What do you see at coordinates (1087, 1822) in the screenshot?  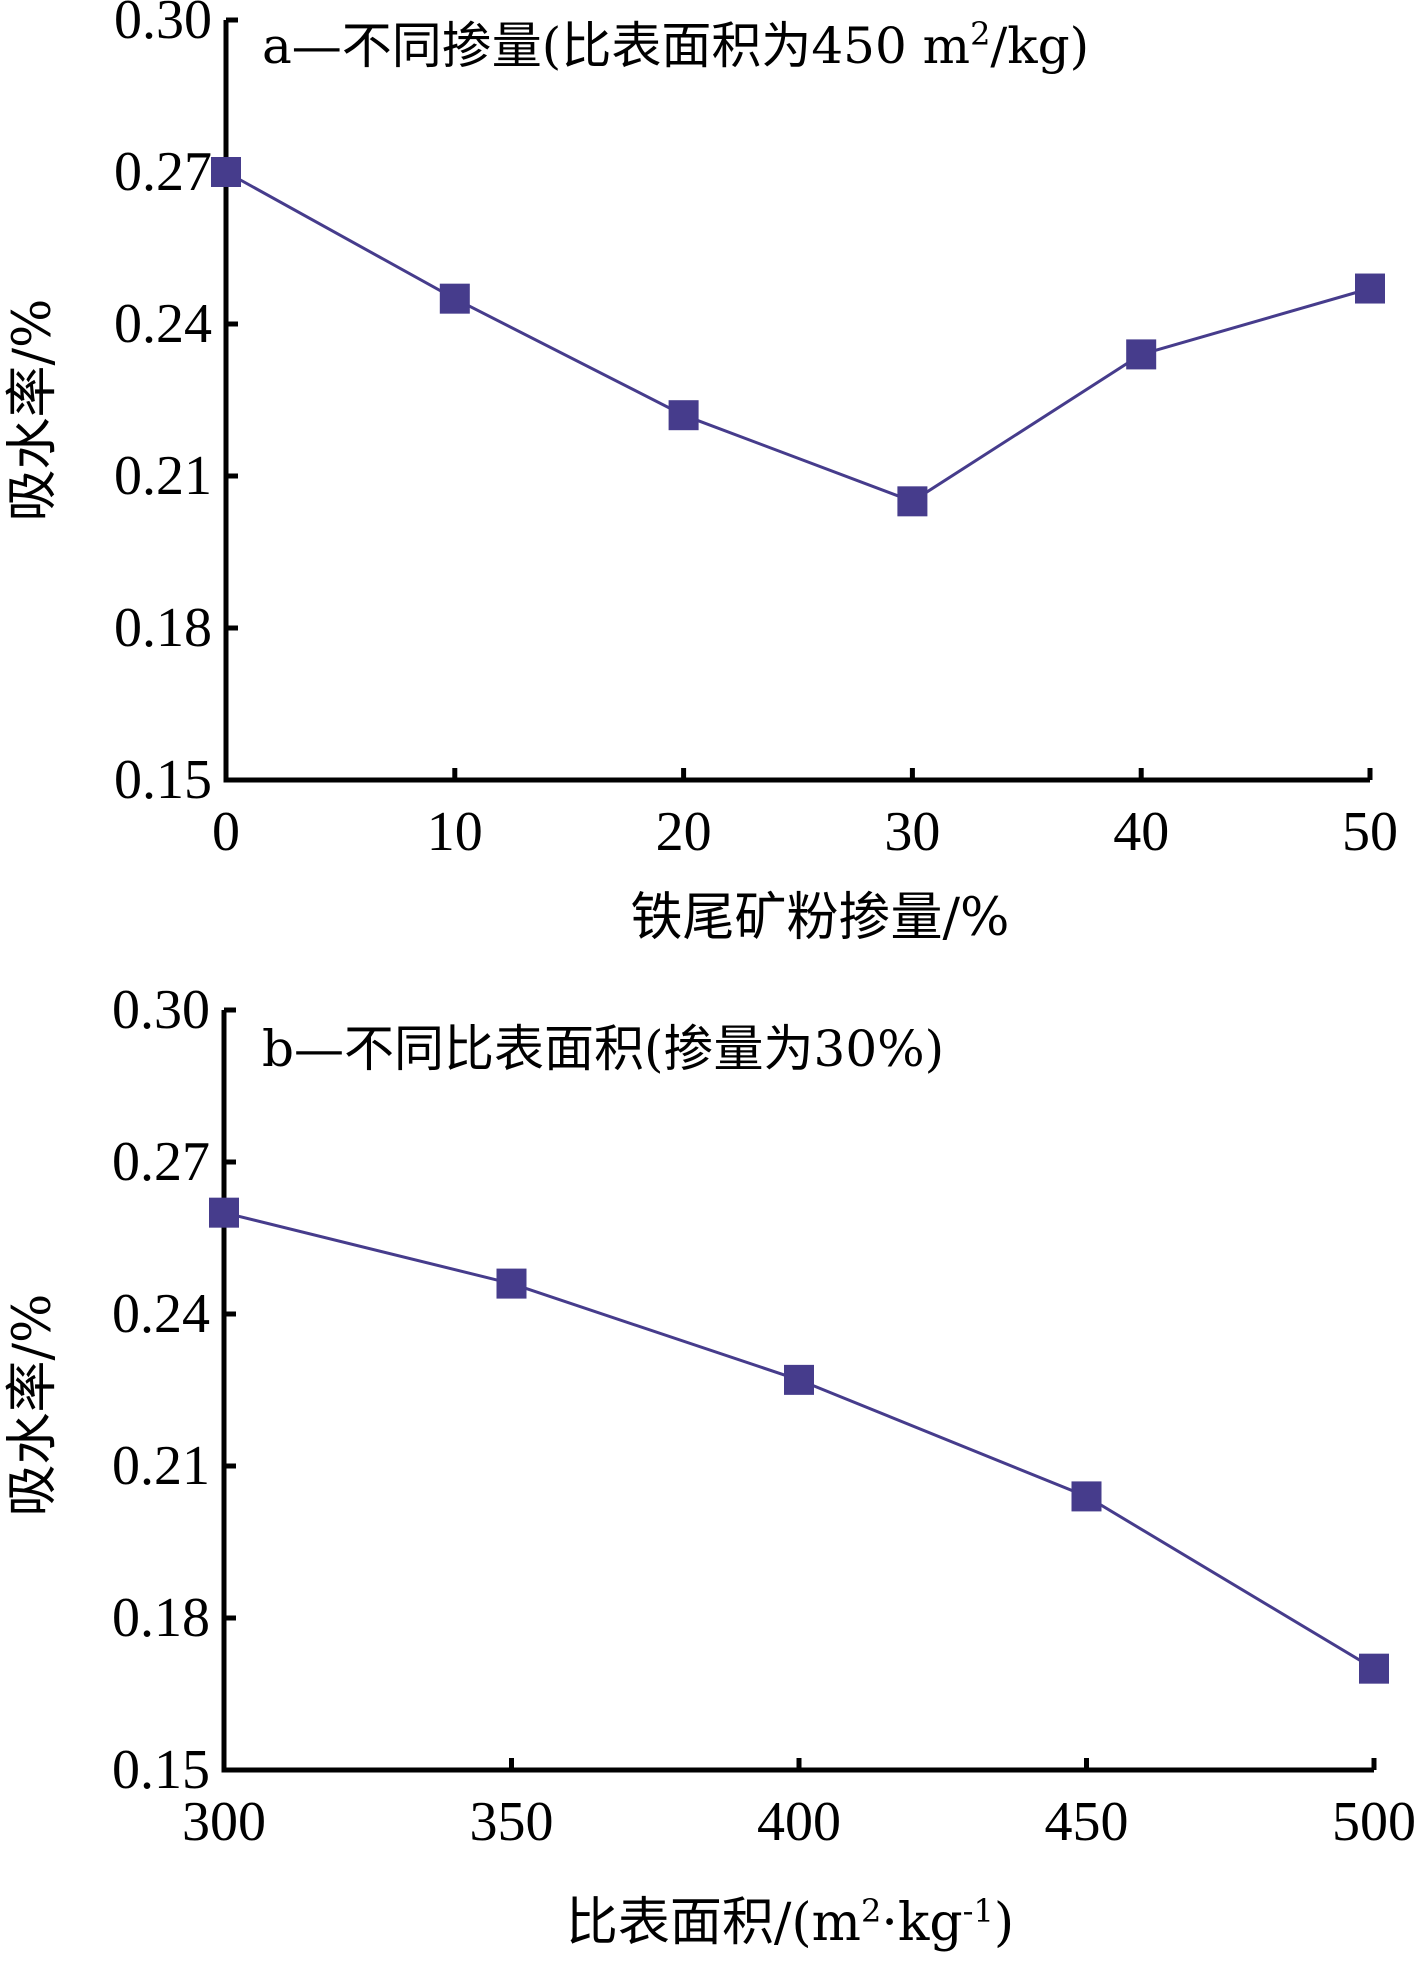 I see `chart-b-x-tick-label: 450` at bounding box center [1087, 1822].